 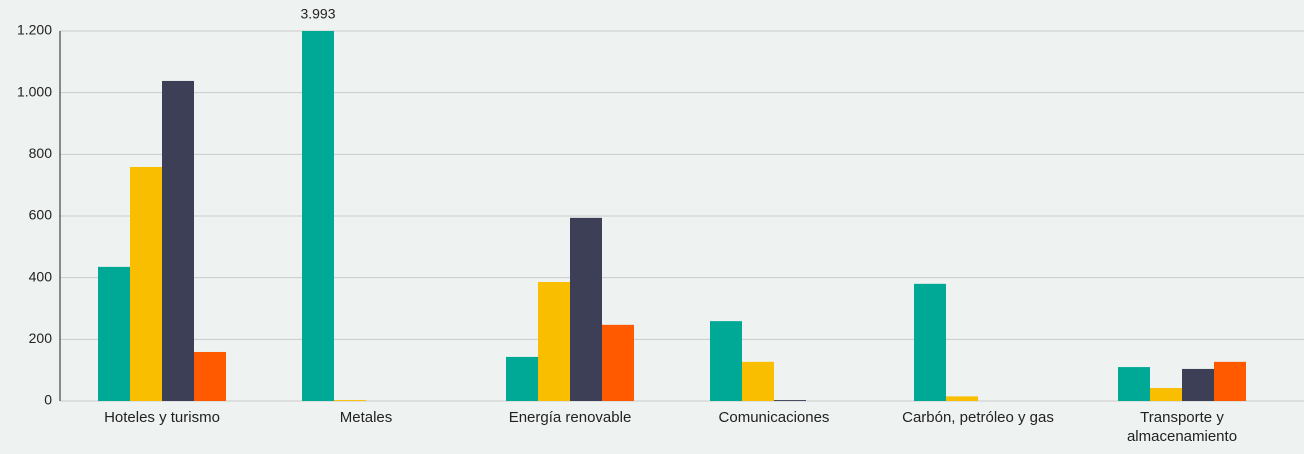 What do you see at coordinates (162, 417) in the screenshot?
I see `x-tick-label: Hoteles y turismo` at bounding box center [162, 417].